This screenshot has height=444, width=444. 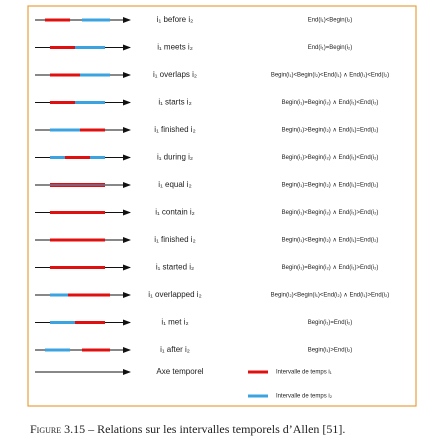 What do you see at coordinates (175, 157) in the screenshot?
I see `relation-label: i₁ during i₂` at bounding box center [175, 157].